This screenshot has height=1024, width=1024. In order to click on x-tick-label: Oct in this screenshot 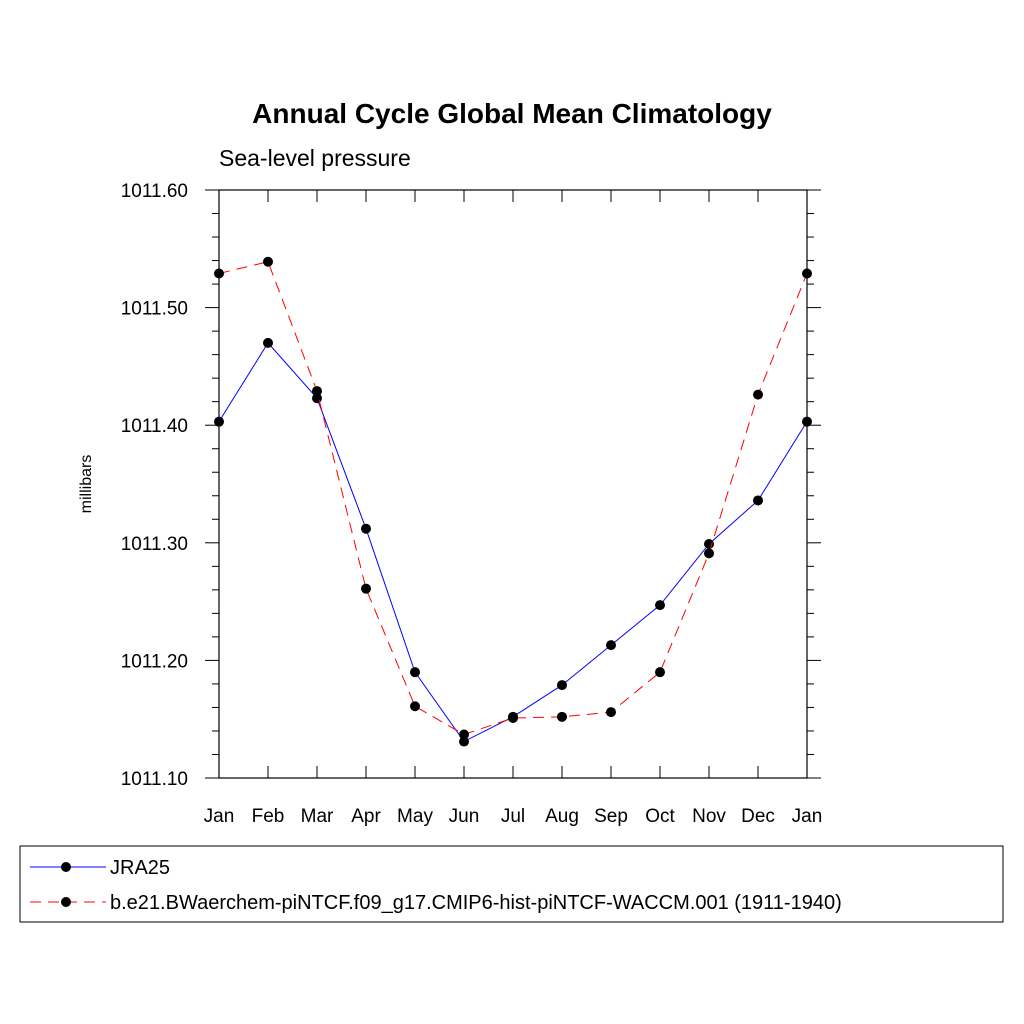, I will do `click(660, 816)`.